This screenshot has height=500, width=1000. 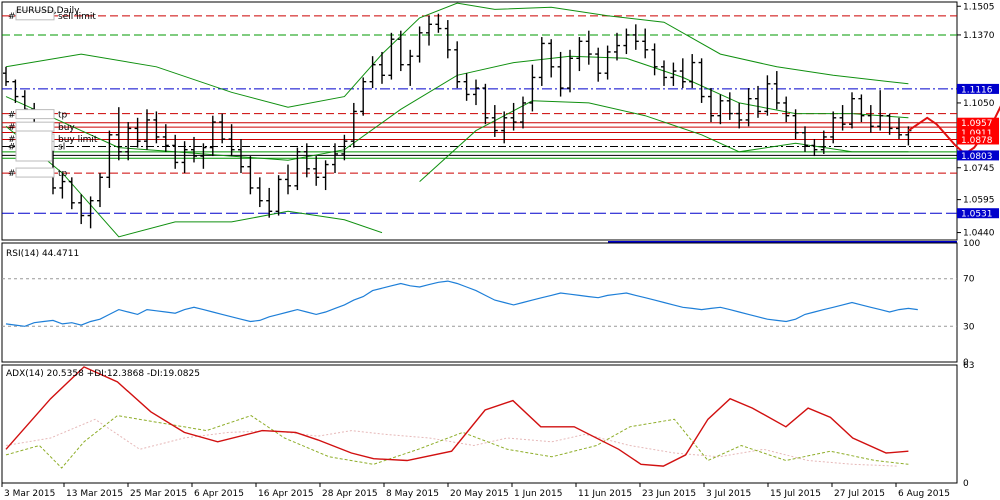 I want to click on date-tick-label: 13 Mar 2015, so click(x=94, y=494).